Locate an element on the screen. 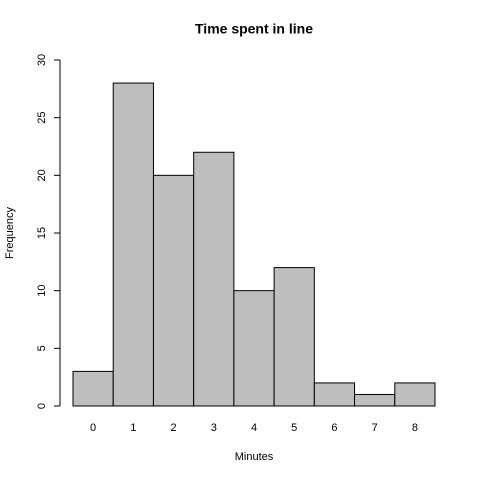  x-axis-label: Minutes is located at coordinates (254, 457).